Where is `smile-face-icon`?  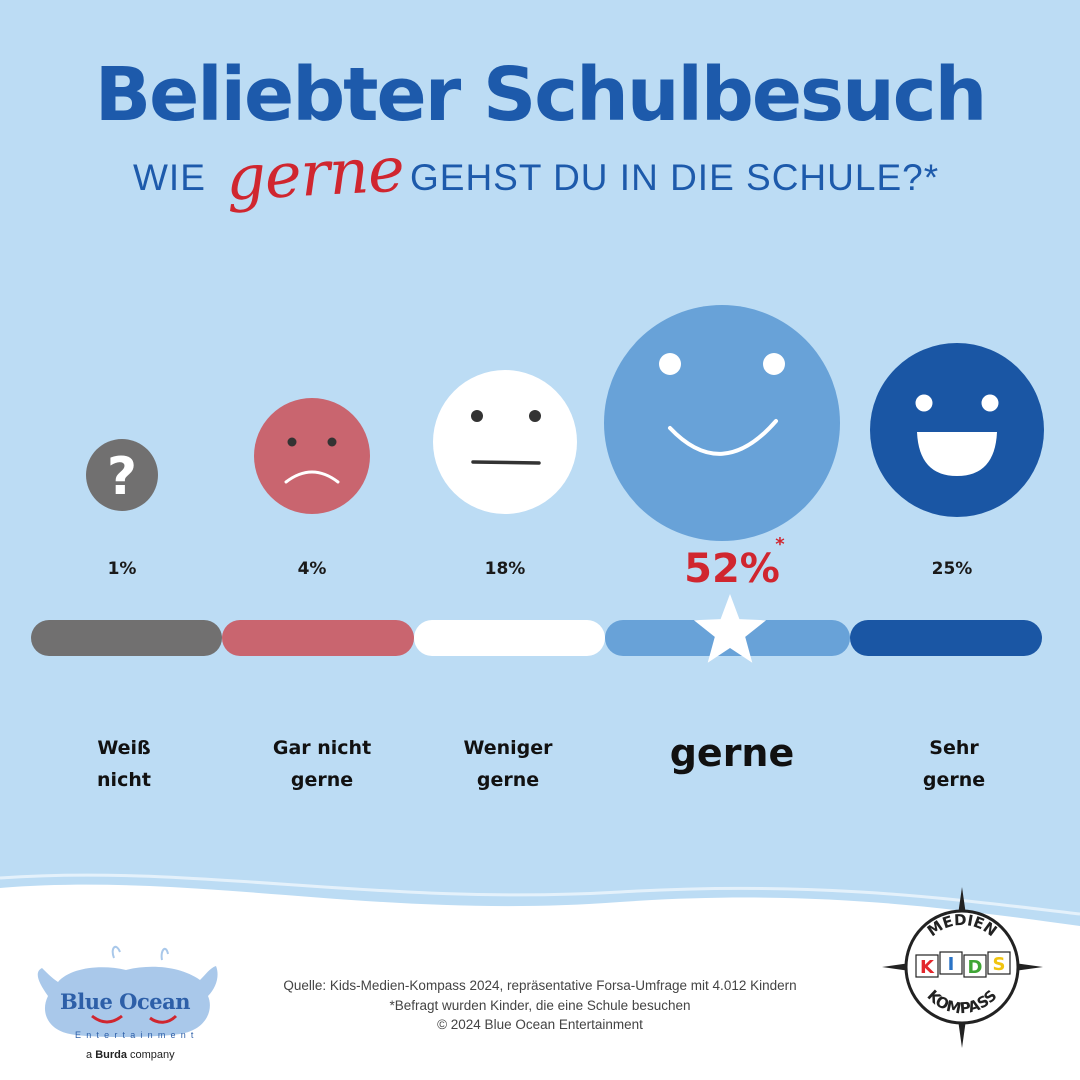
smile-face-icon is located at coordinates (722, 423).